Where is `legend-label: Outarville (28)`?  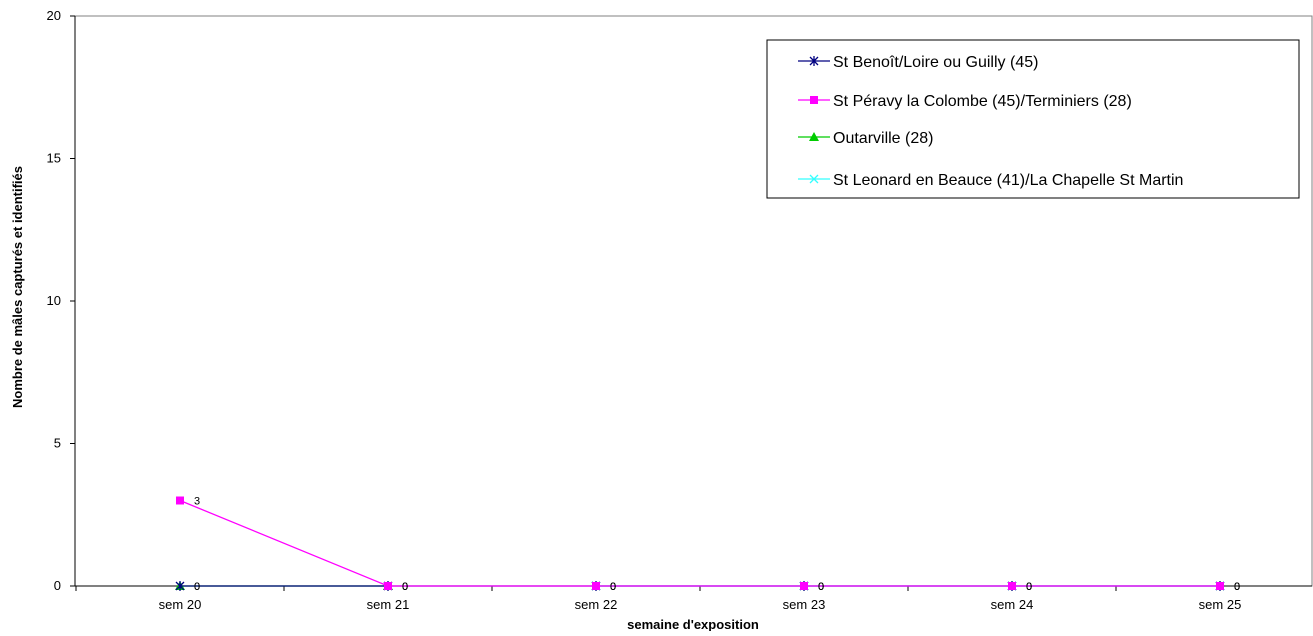
legend-label: Outarville (28) is located at coordinates (883, 138).